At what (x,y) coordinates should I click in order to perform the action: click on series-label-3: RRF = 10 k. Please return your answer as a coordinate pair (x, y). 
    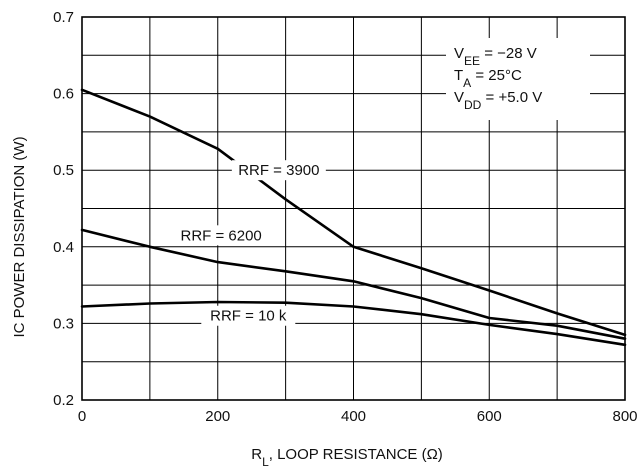
    Looking at the image, I should click on (248, 316).